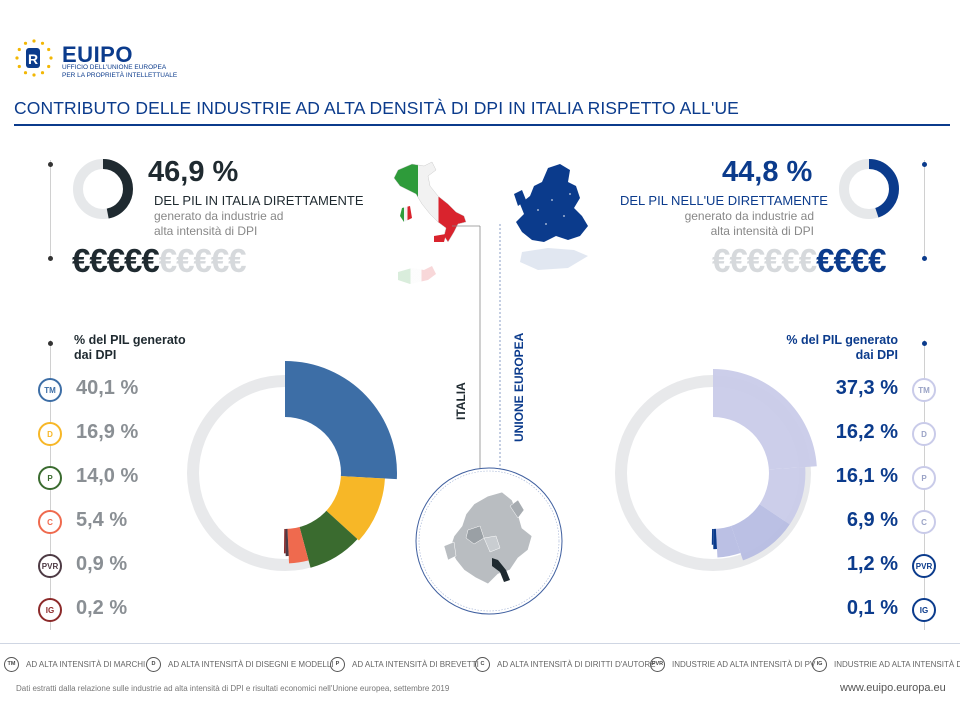 This screenshot has height=720, width=960. I want to click on eu-row-value: 6,9 %, so click(872, 520).